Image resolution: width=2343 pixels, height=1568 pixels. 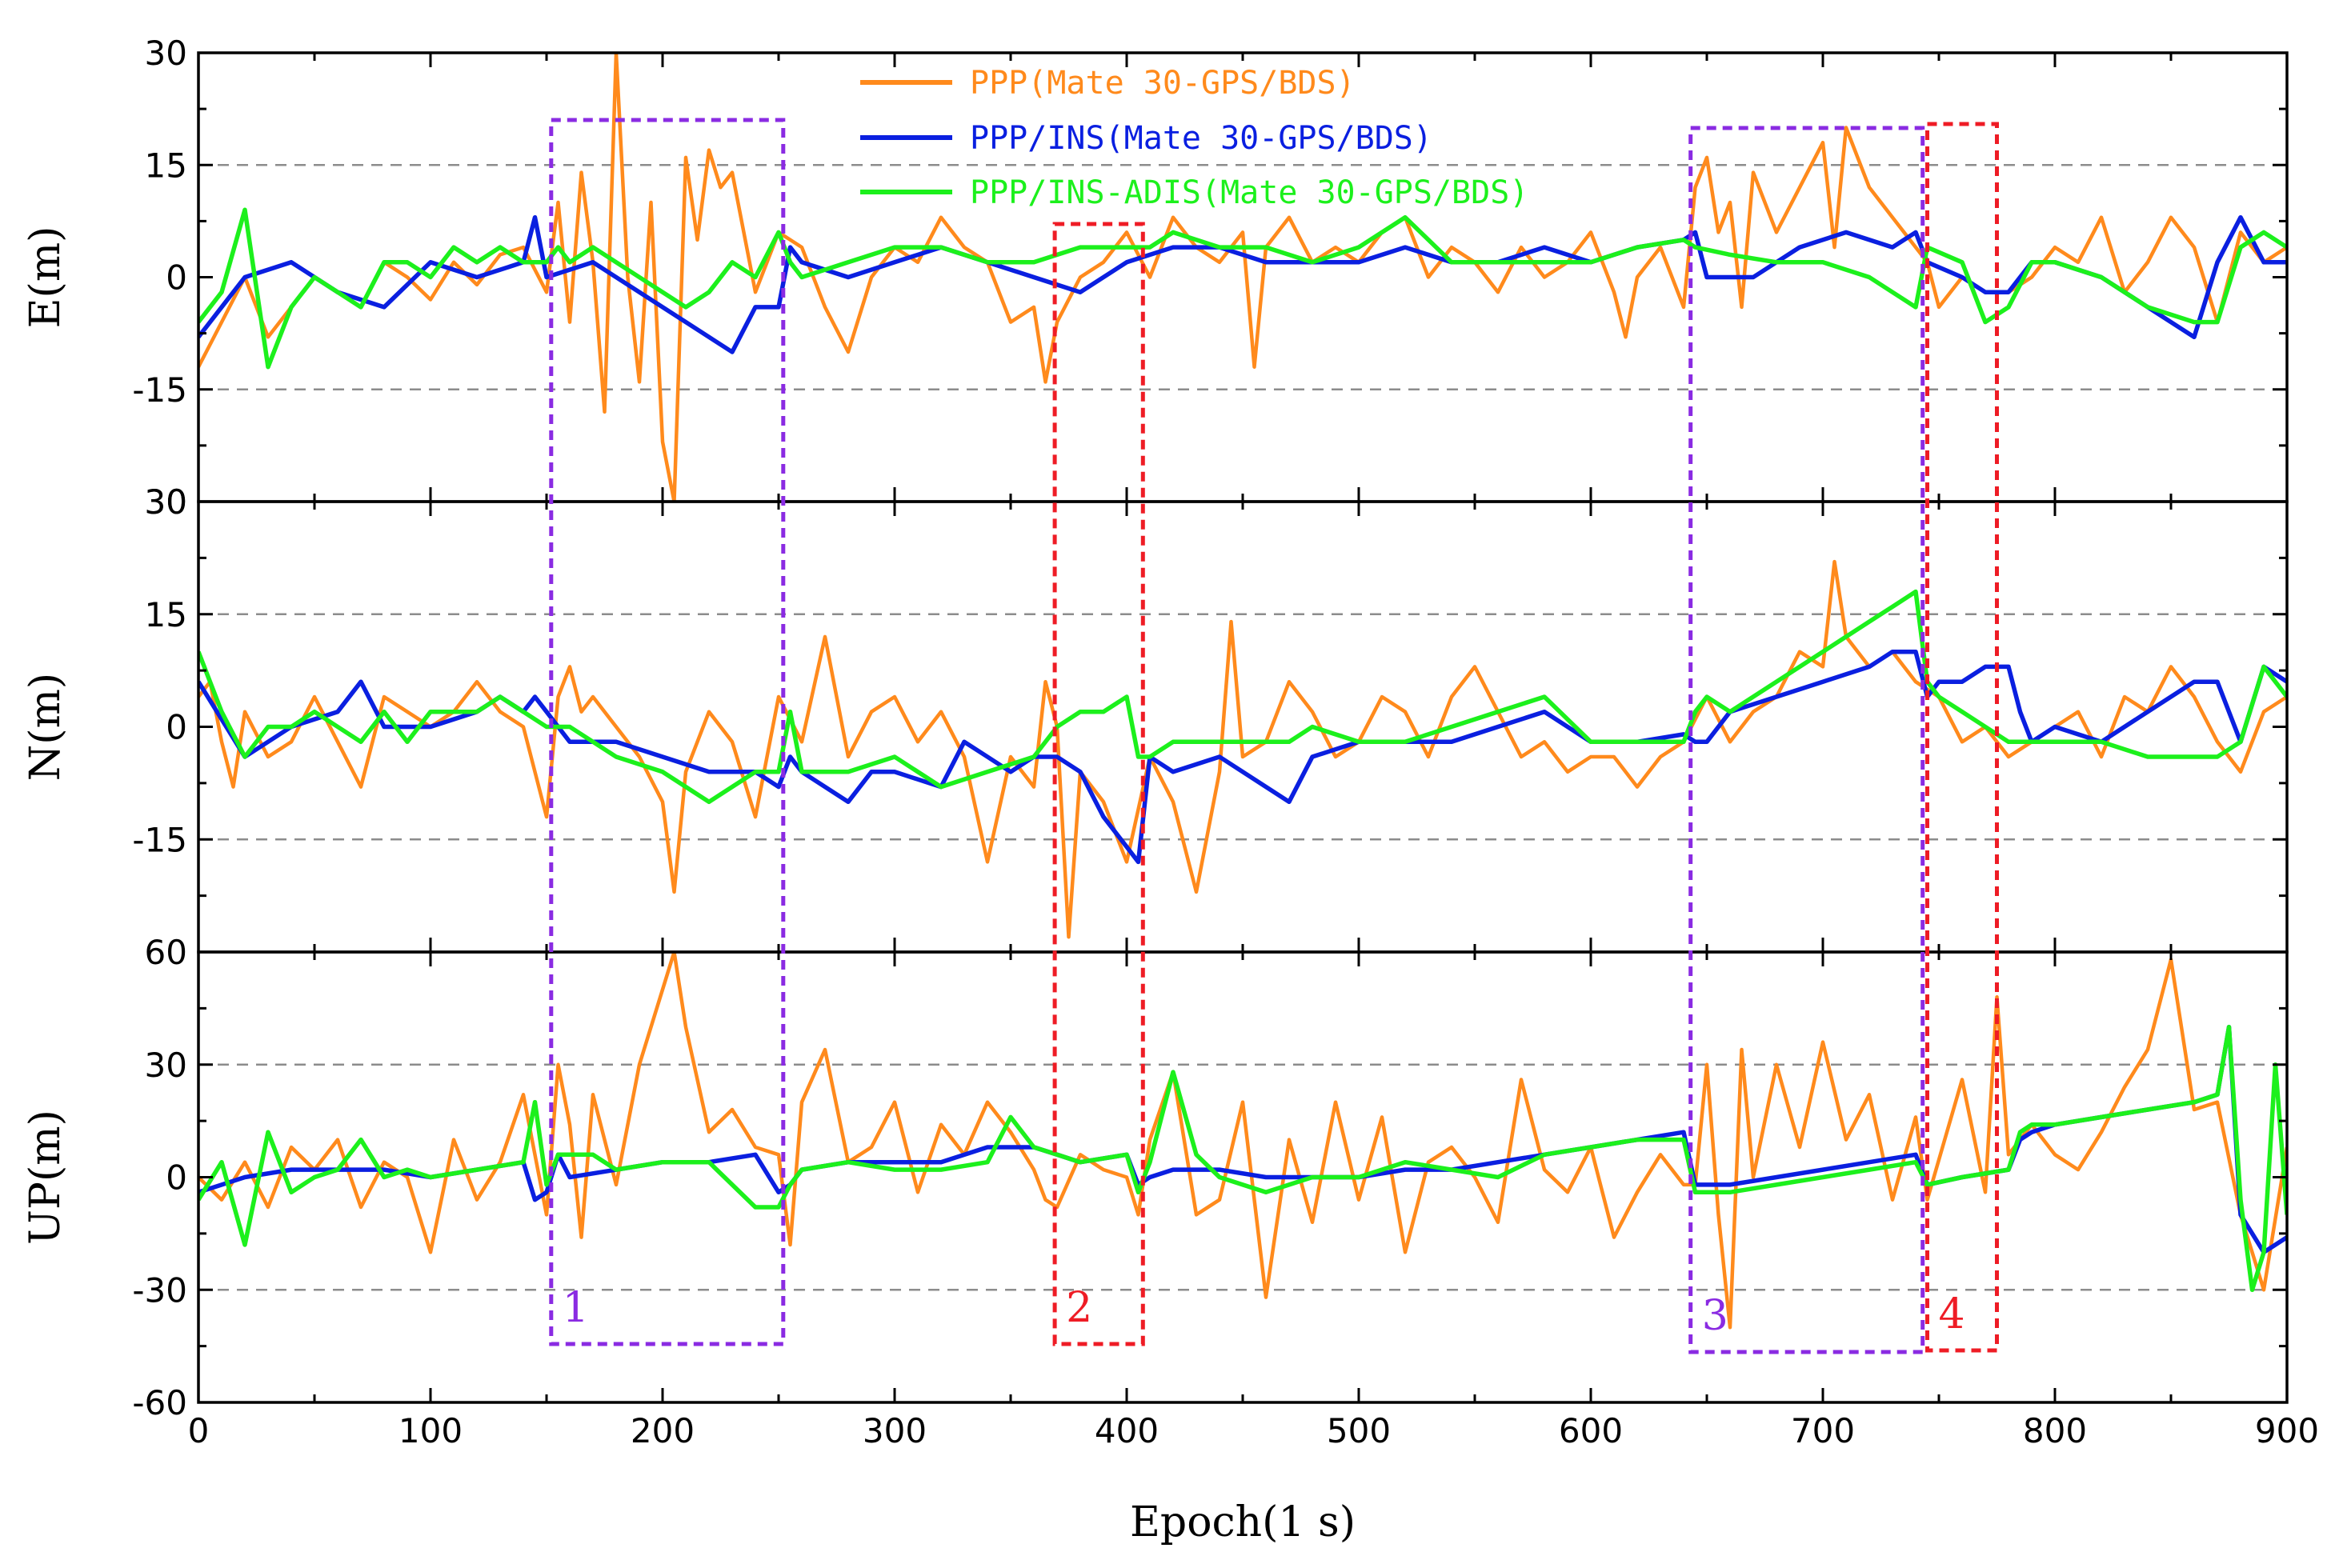 I want to click on y-tick-label-N: 0, so click(x=176, y=727).